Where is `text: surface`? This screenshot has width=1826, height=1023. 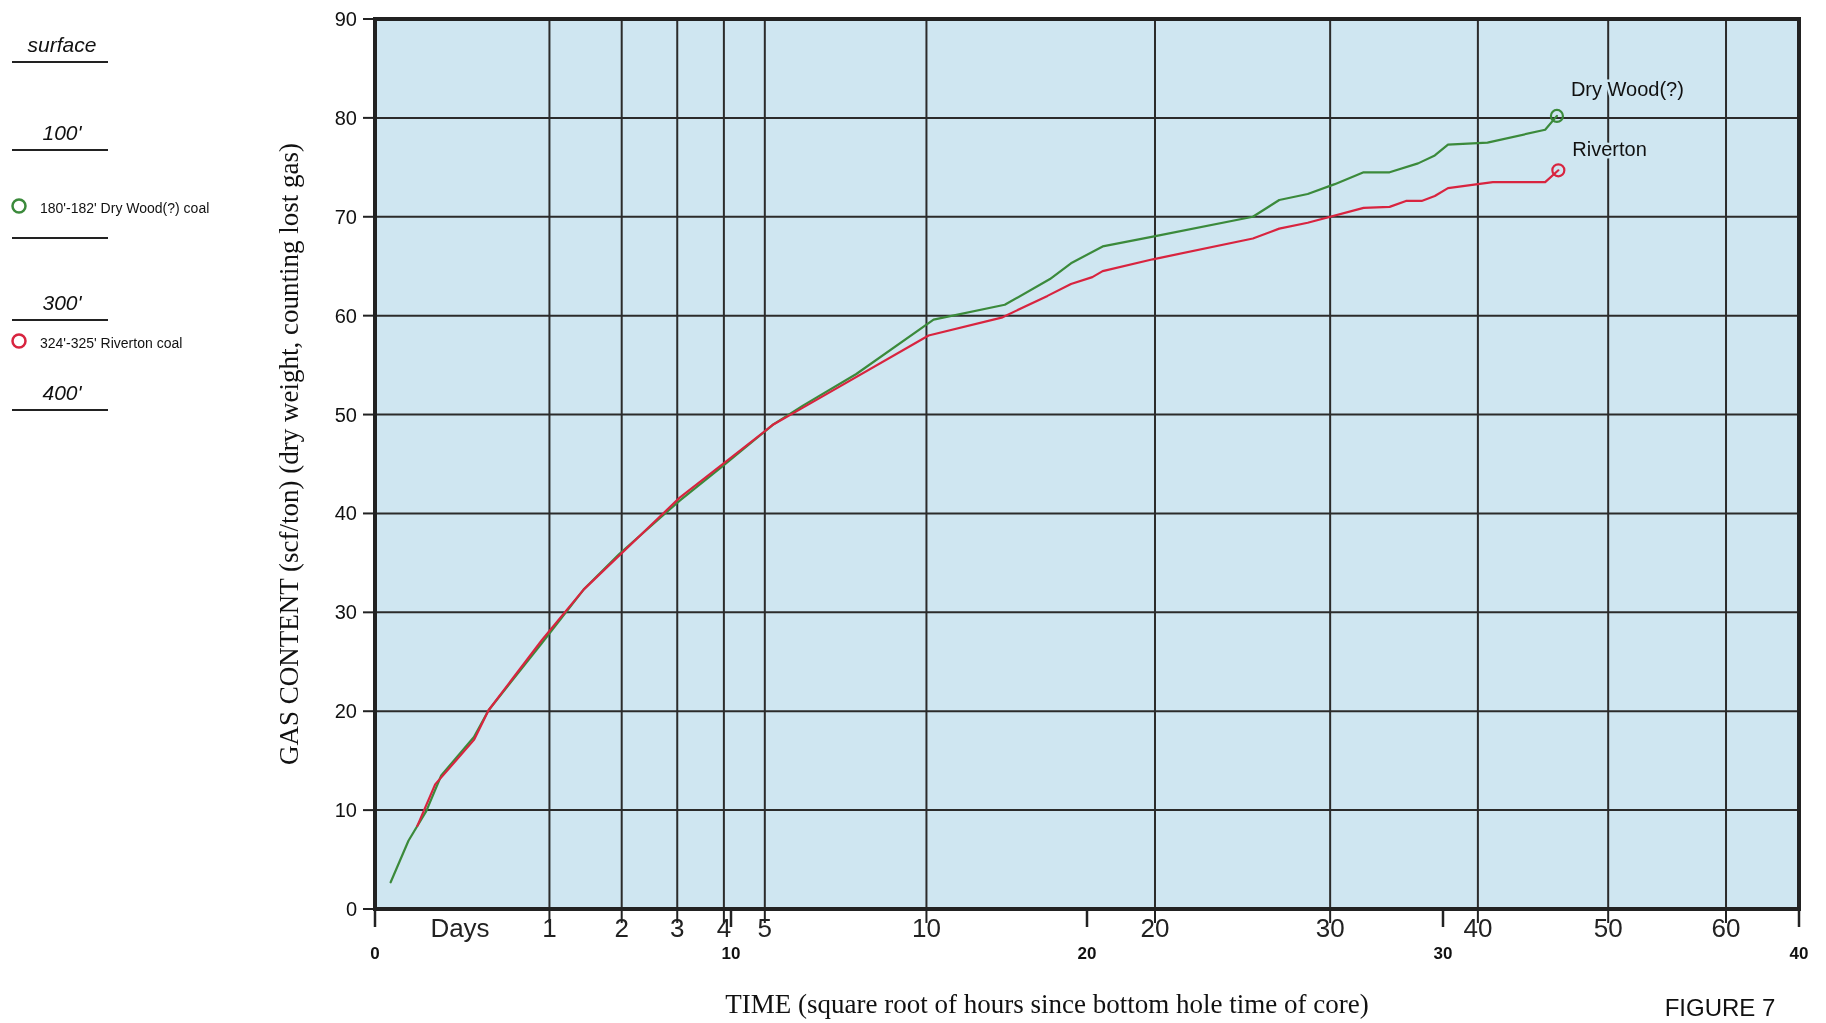 text: surface is located at coordinates (62, 44).